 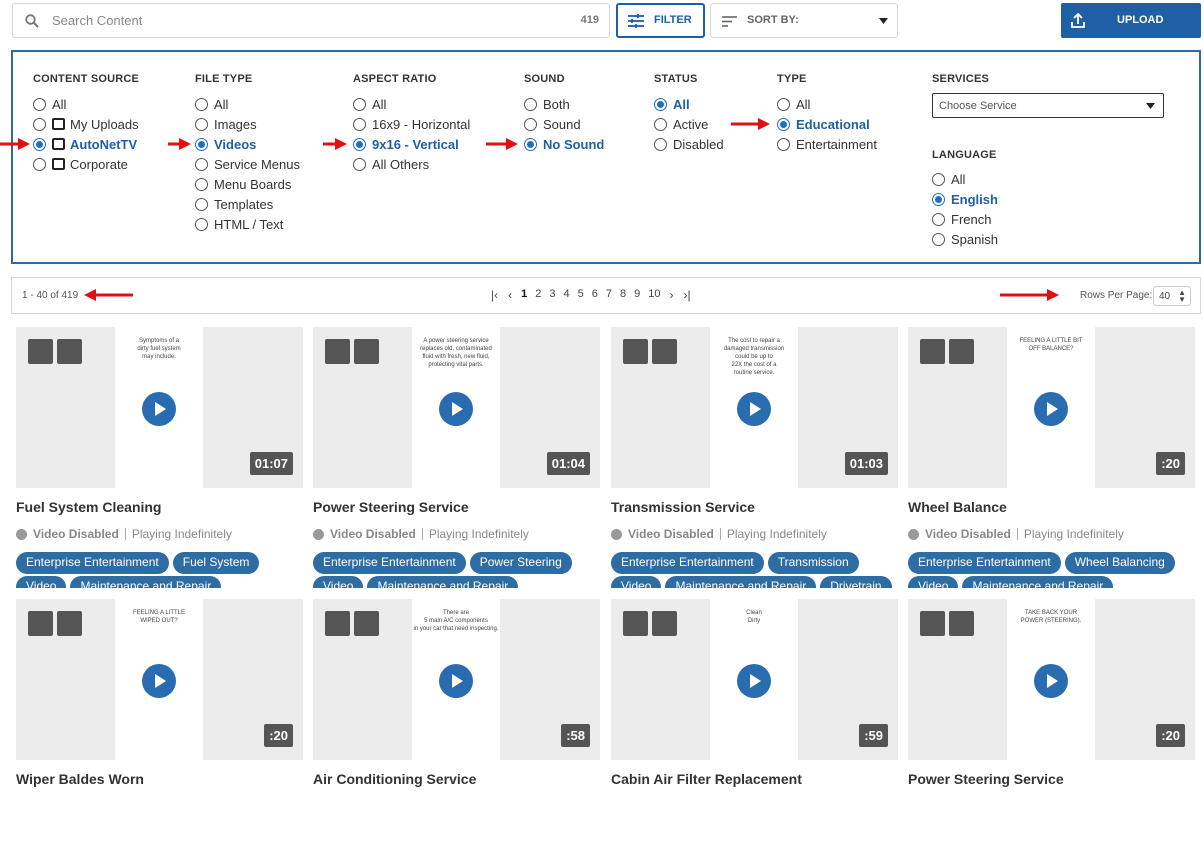 I want to click on radio-option: Corporate, so click(x=80, y=164).